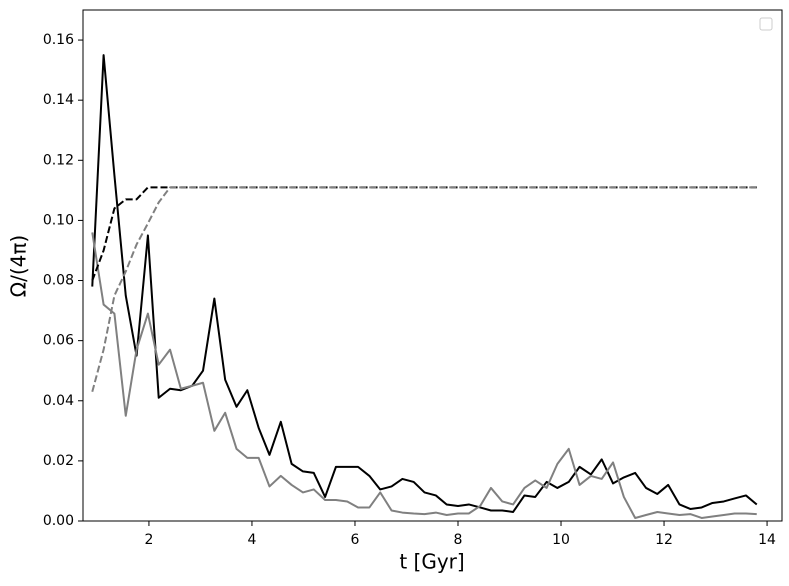 The height and width of the screenshot is (586, 789). Describe the element at coordinates (58, 461) in the screenshot. I see `y-tick-label: 0.02` at that location.